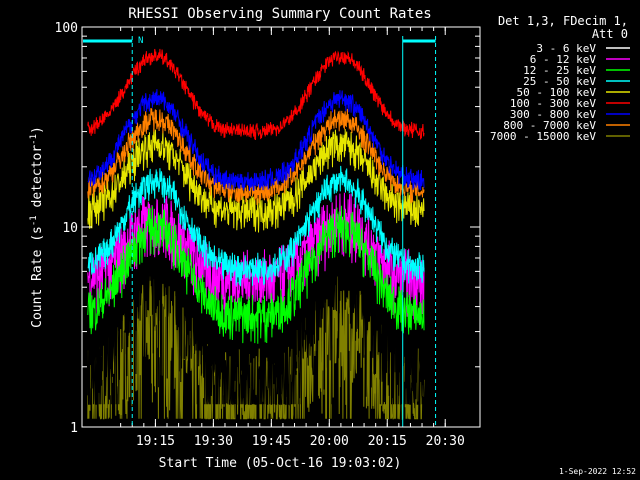 This screenshot has width=640, height=480. Describe the element at coordinates (549, 125) in the screenshot. I see `legend-label: 800 - 7000 keV` at that location.